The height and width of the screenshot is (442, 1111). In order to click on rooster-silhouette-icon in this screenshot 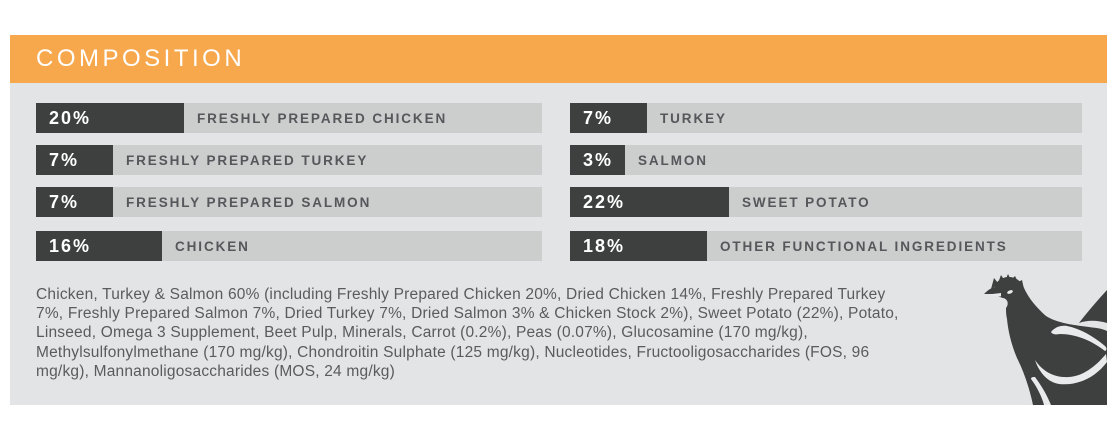, I will do `click(1045, 339)`.